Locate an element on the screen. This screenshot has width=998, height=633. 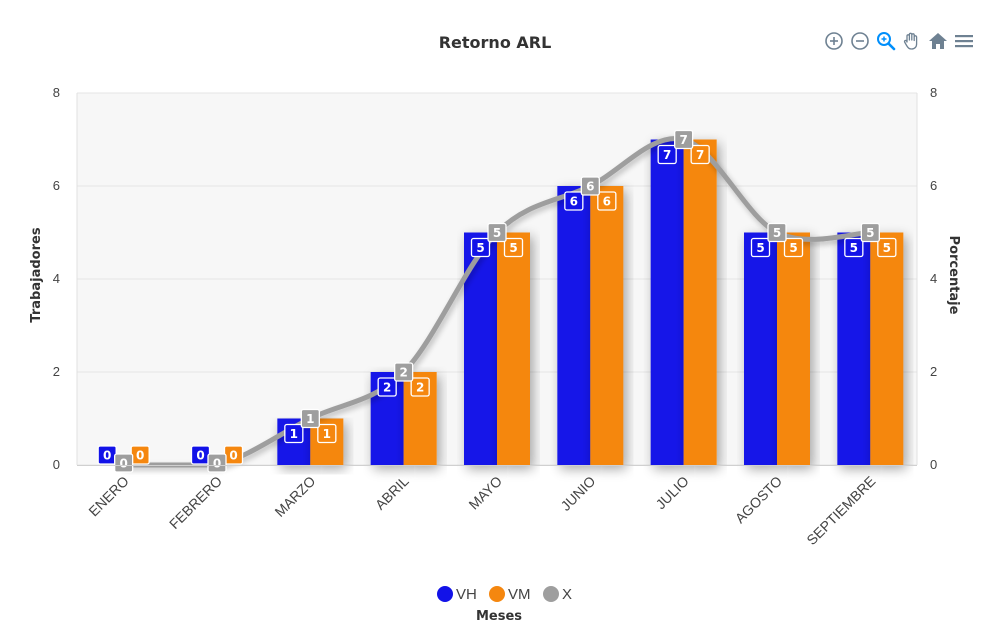
data-label-vm: 2 is located at coordinates (420, 387).